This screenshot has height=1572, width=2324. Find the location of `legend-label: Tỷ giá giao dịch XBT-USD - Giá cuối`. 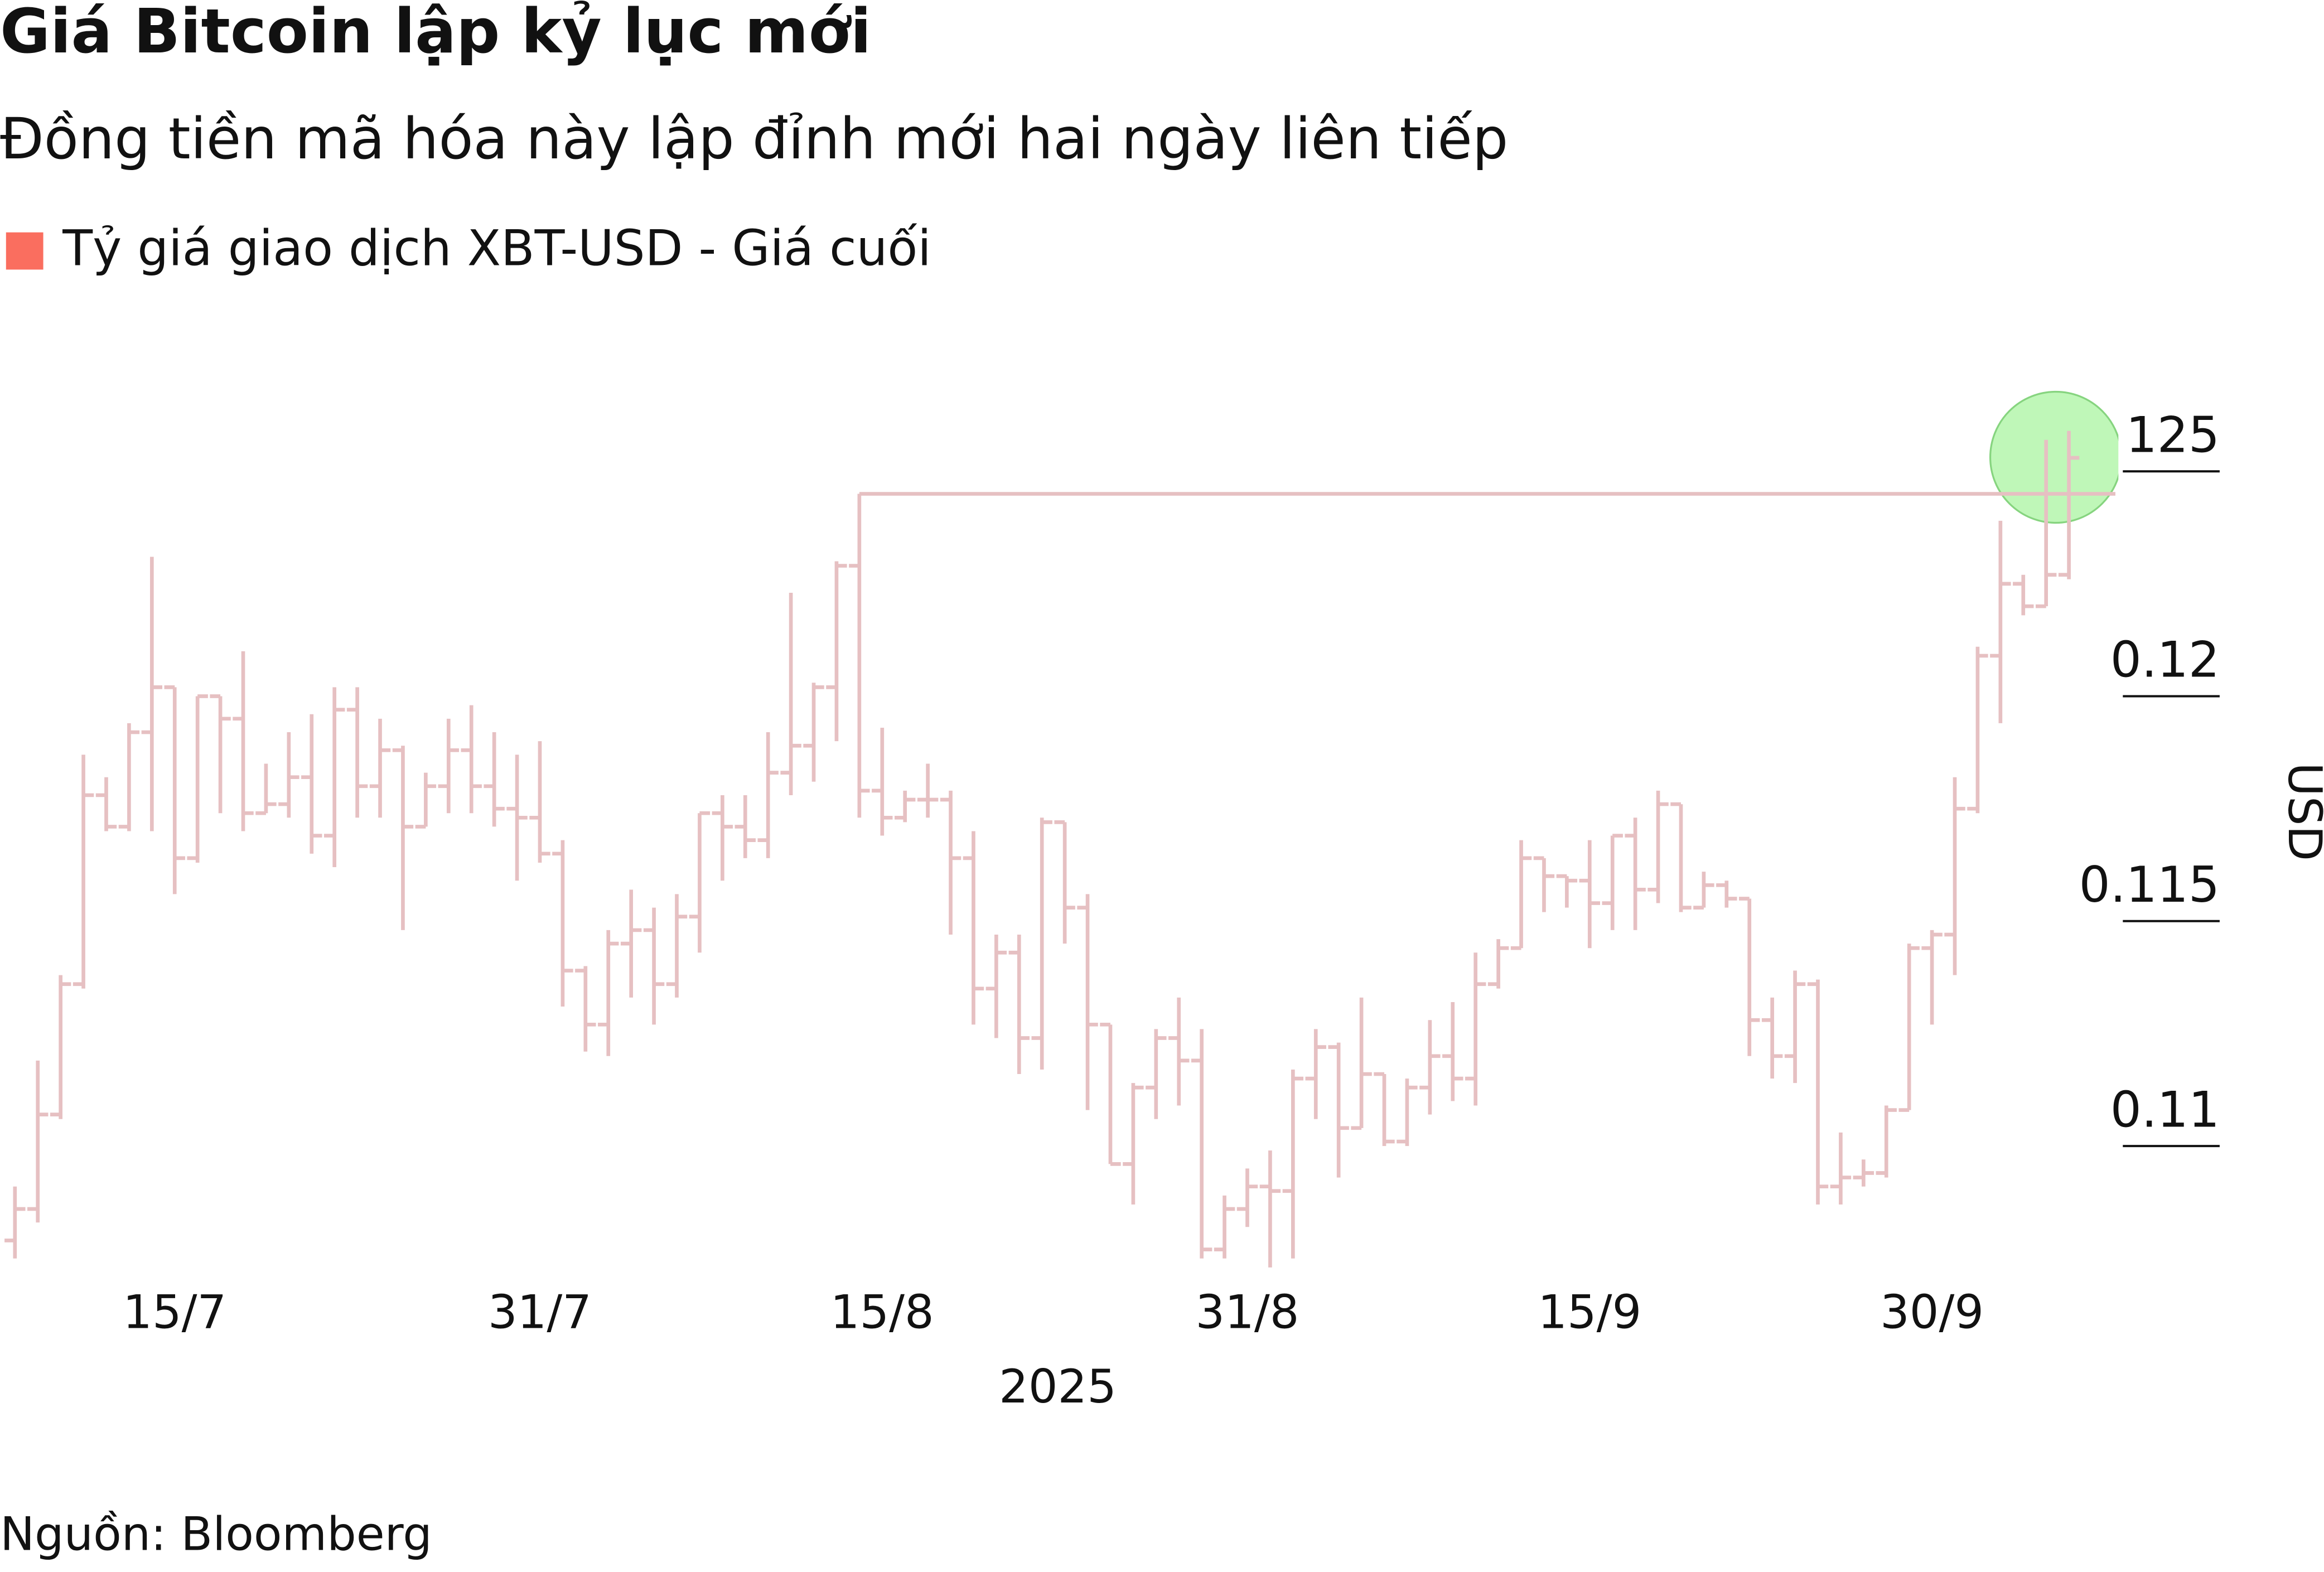

legend-label: Tỷ giá giao dịch XBT-USD - Giá cuối is located at coordinates (496, 248).